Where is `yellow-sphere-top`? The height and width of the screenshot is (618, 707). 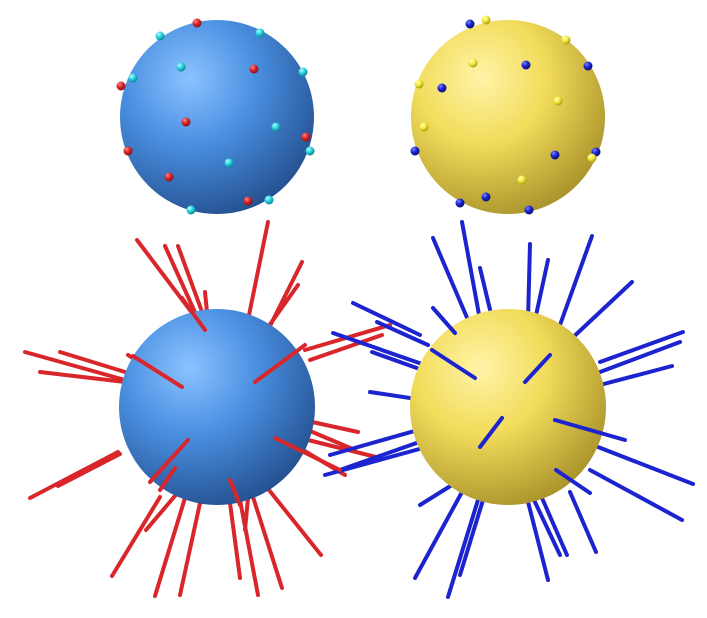 yellow-sphere-top is located at coordinates (508, 117).